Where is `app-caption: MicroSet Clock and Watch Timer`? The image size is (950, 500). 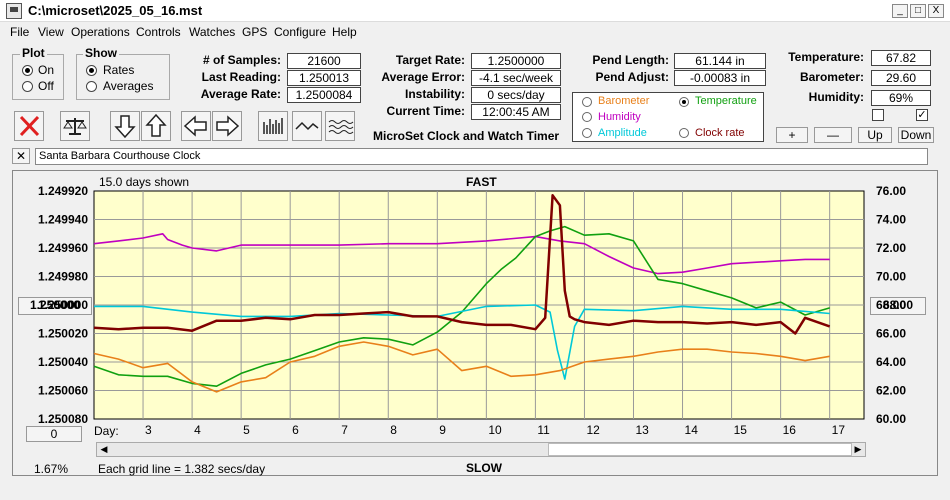 app-caption: MicroSet Clock and Watch Timer is located at coordinates (466, 136).